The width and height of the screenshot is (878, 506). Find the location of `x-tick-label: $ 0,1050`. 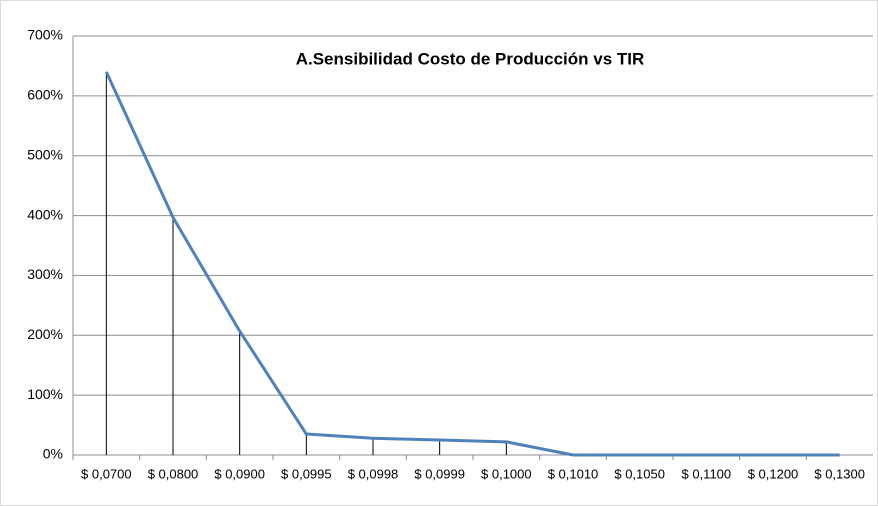

x-tick-label: $ 0,1050 is located at coordinates (639, 473).